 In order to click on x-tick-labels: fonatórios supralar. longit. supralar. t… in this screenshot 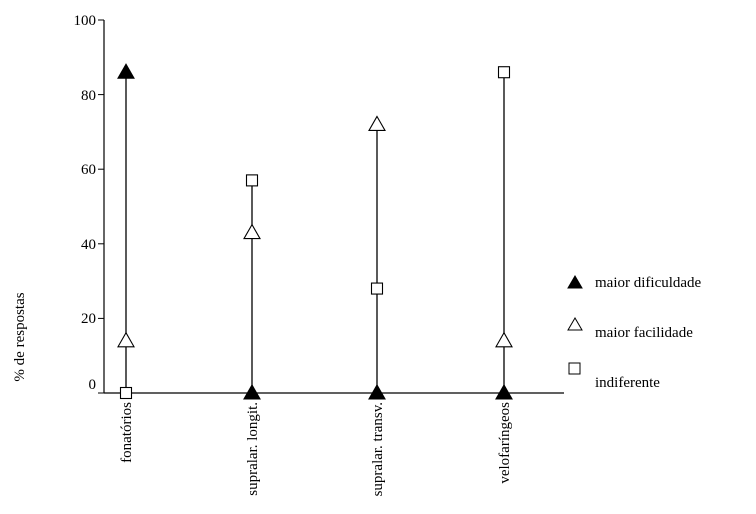, I will do `click(316, 449)`.